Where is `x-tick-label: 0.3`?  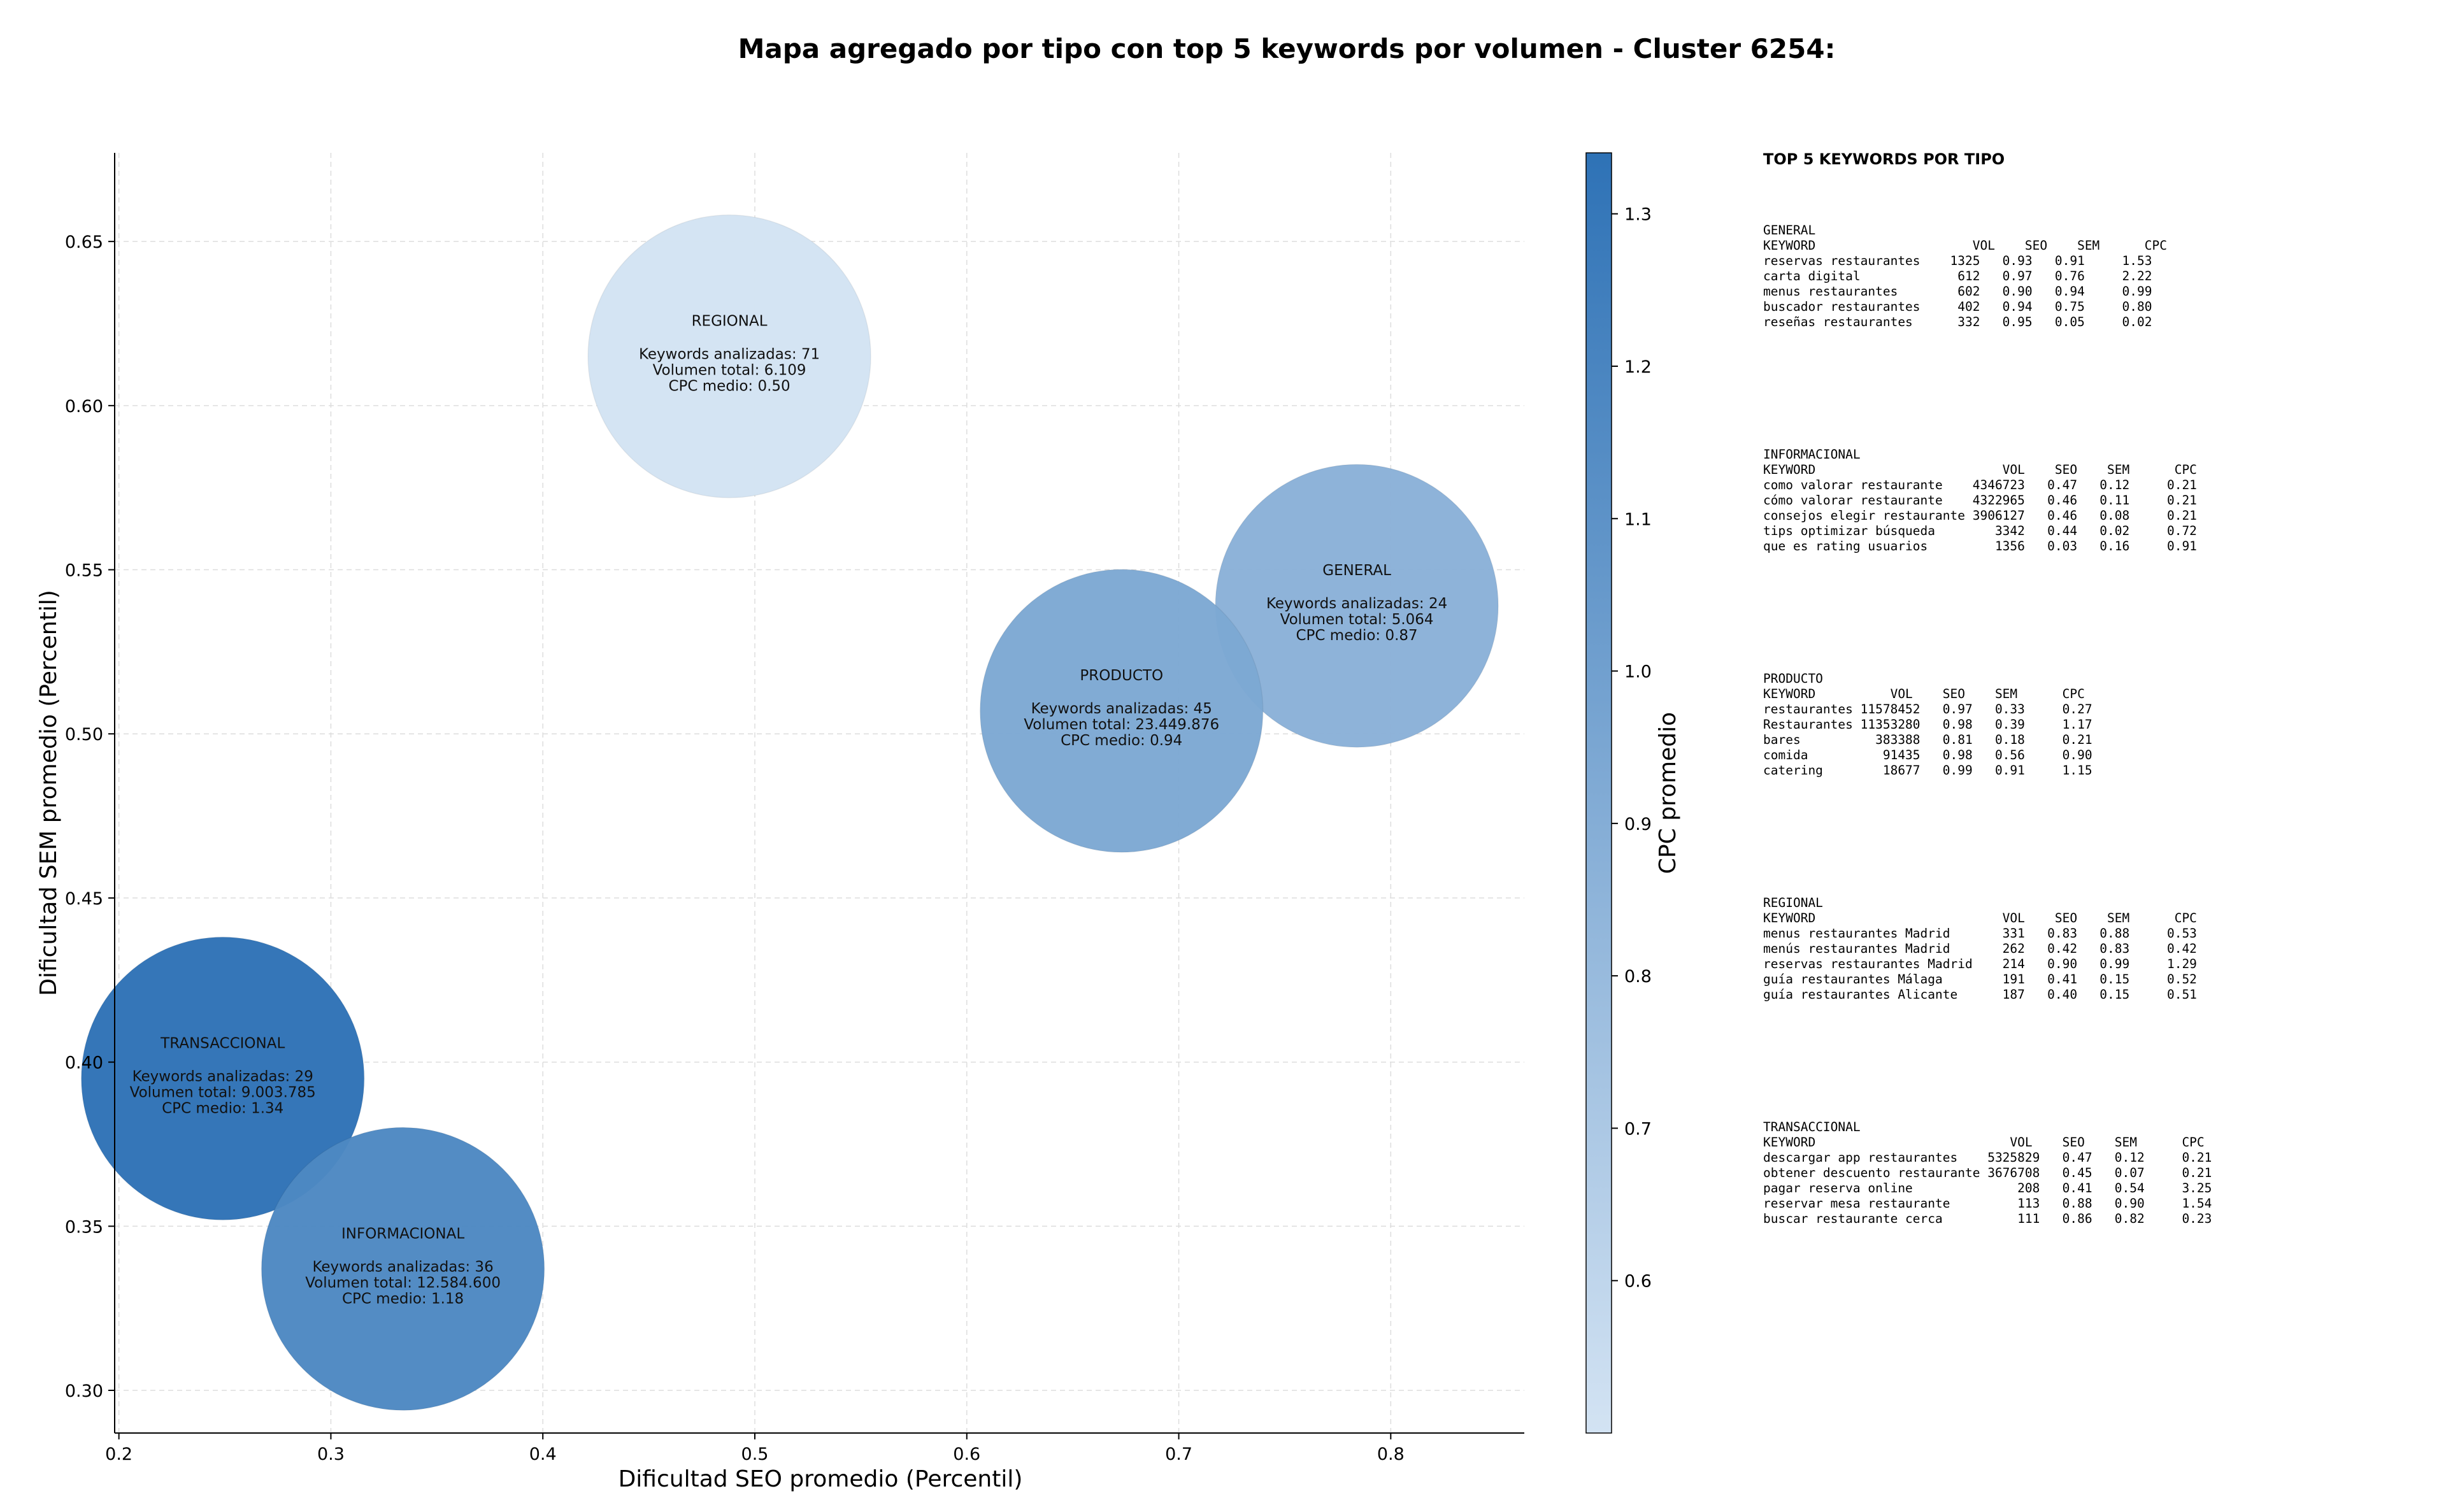 x-tick-label: 0.3 is located at coordinates (331, 1454).